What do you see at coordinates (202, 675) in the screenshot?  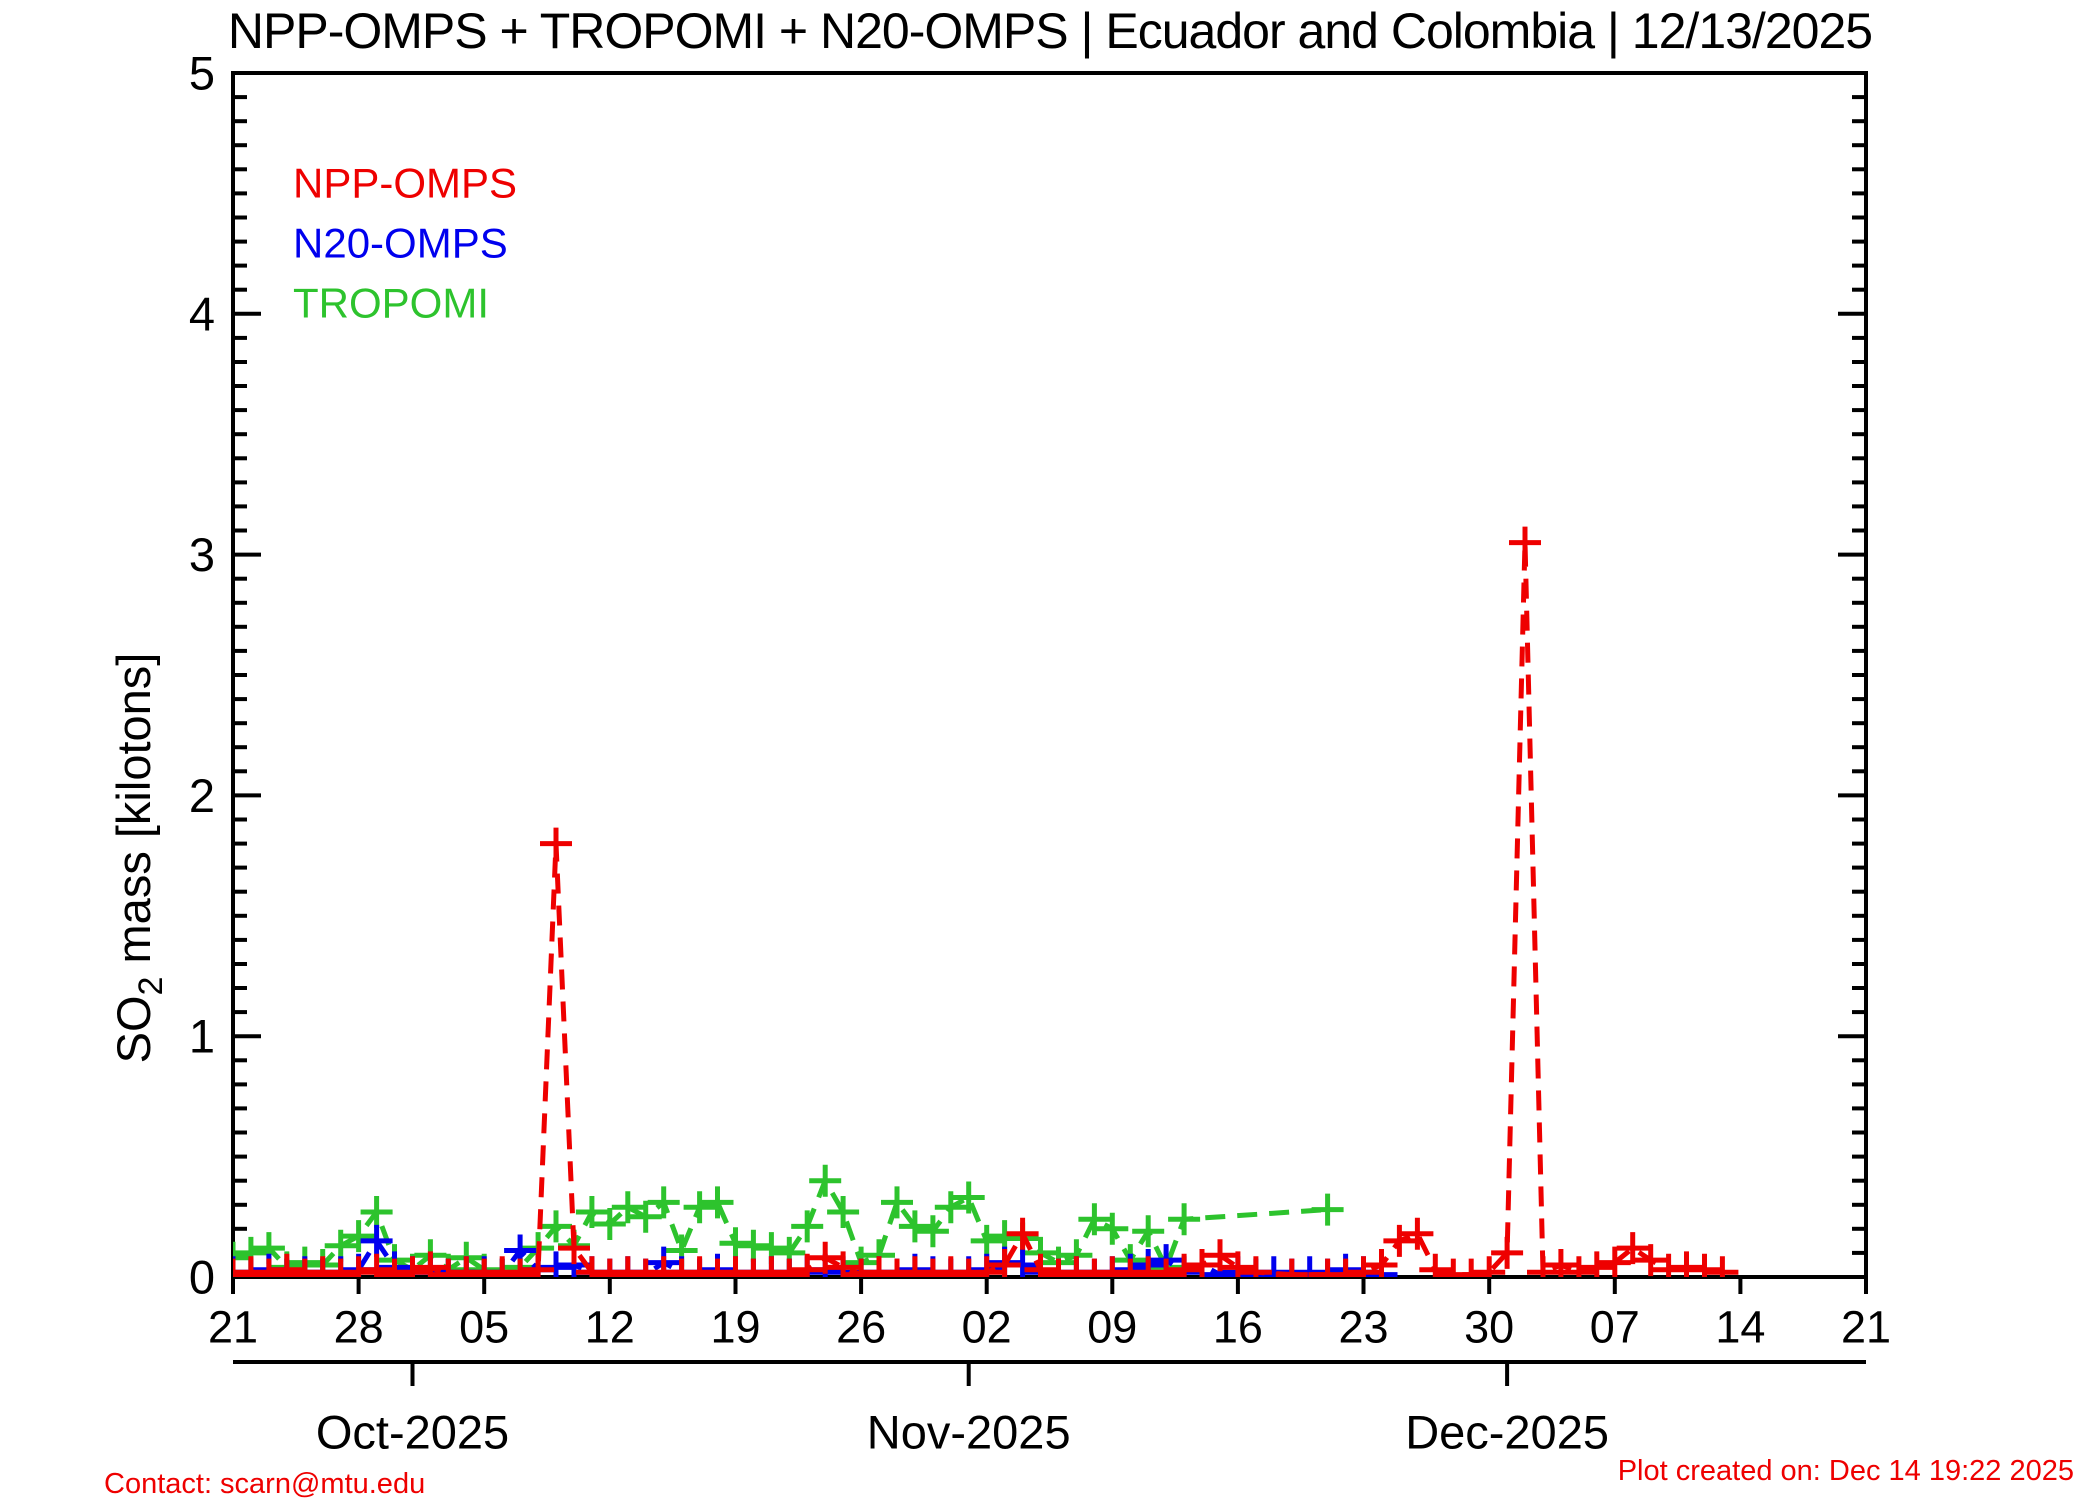 I see `y-axis-tick-labels: 0 1 2 3 4 5` at bounding box center [202, 675].